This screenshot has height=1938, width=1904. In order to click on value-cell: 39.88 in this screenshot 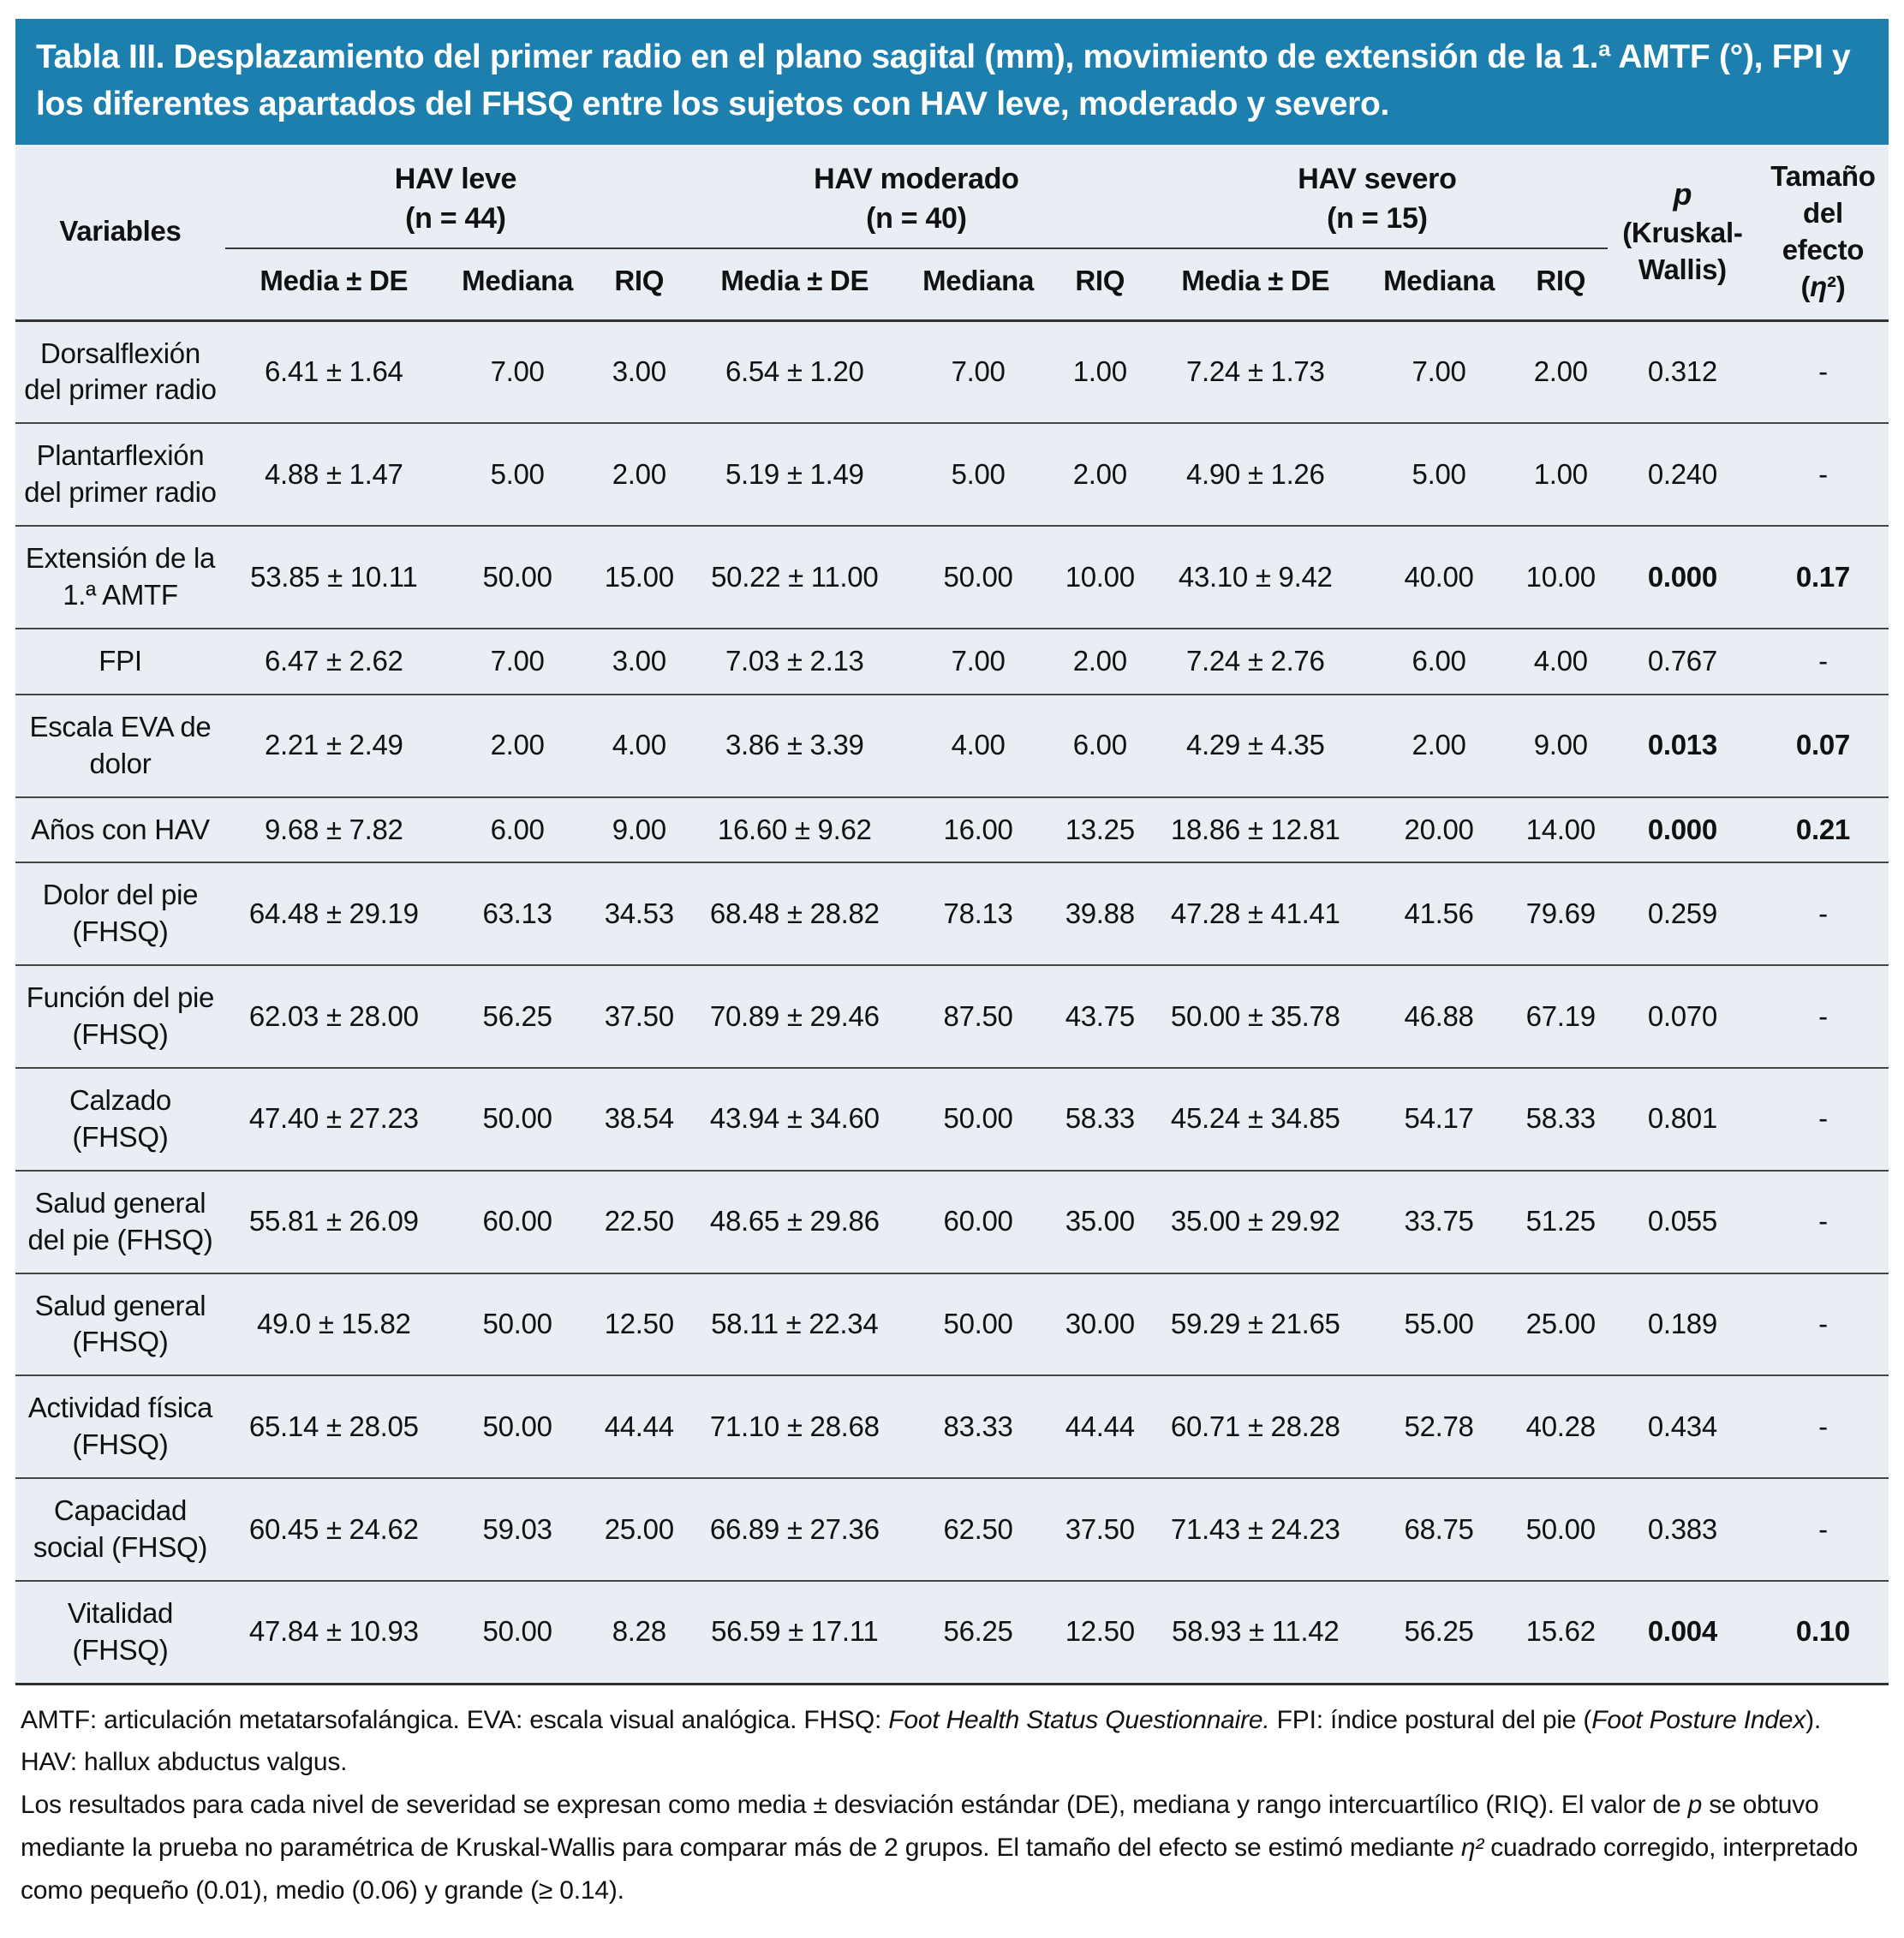, I will do `click(1100, 914)`.